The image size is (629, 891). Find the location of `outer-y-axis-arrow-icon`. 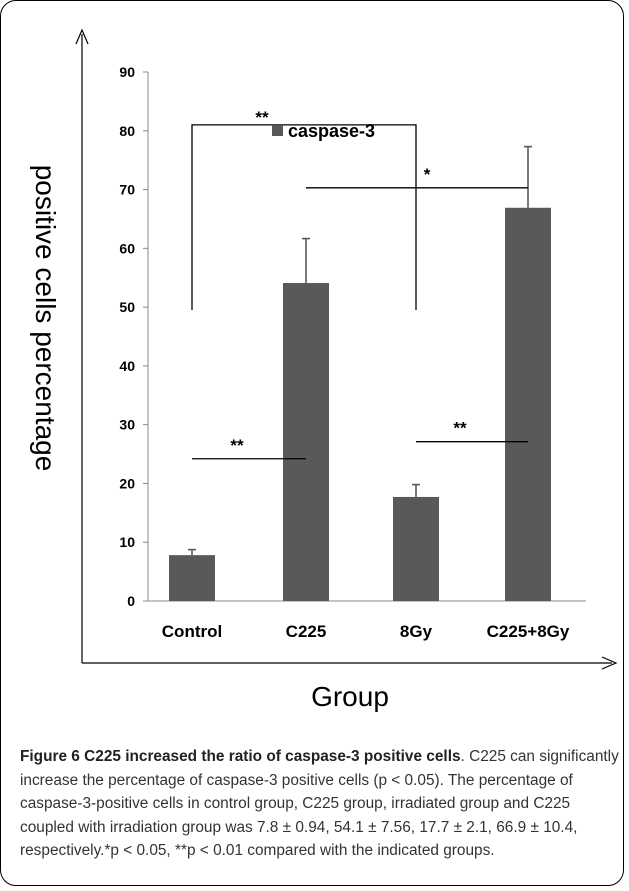

outer-y-axis-arrow-icon is located at coordinates (82, 36).